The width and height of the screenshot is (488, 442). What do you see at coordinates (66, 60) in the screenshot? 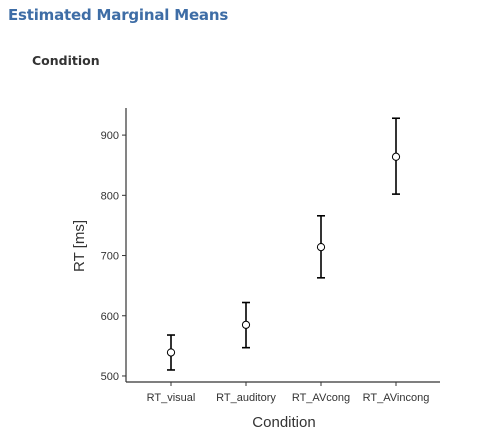
I see `section-title: Condition` at bounding box center [66, 60].